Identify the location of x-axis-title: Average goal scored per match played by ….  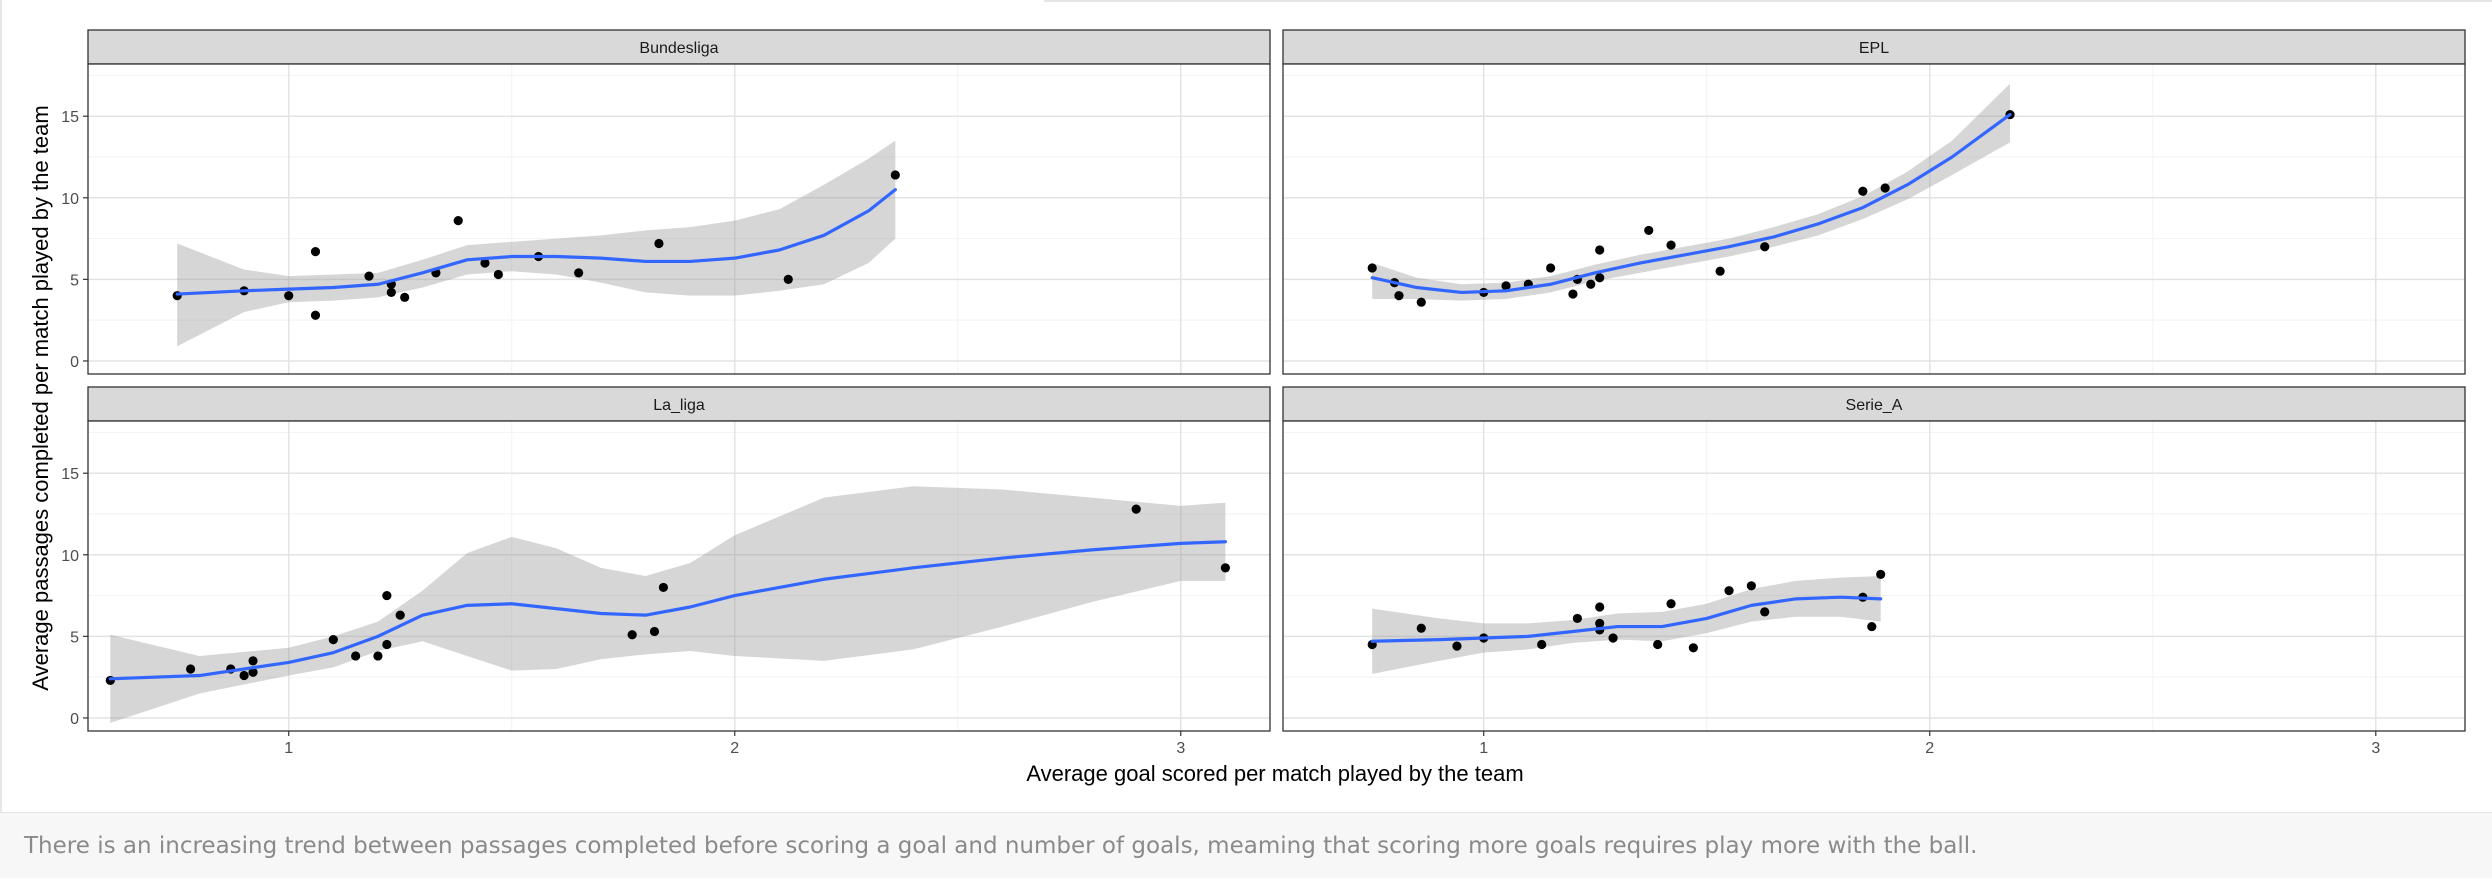
(1274, 773).